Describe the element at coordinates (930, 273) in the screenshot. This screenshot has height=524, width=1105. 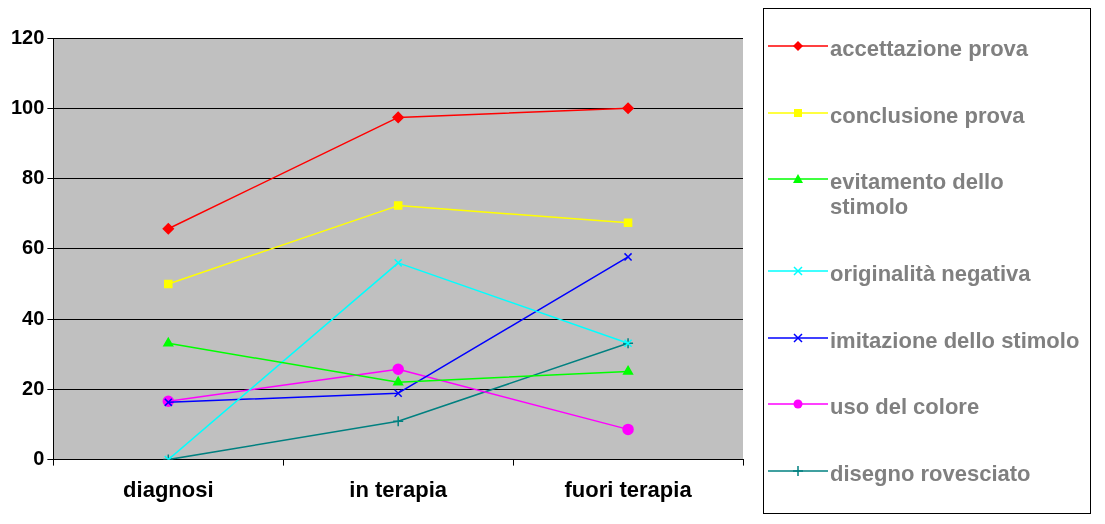
I see `legend-label: originalità negativa` at that location.